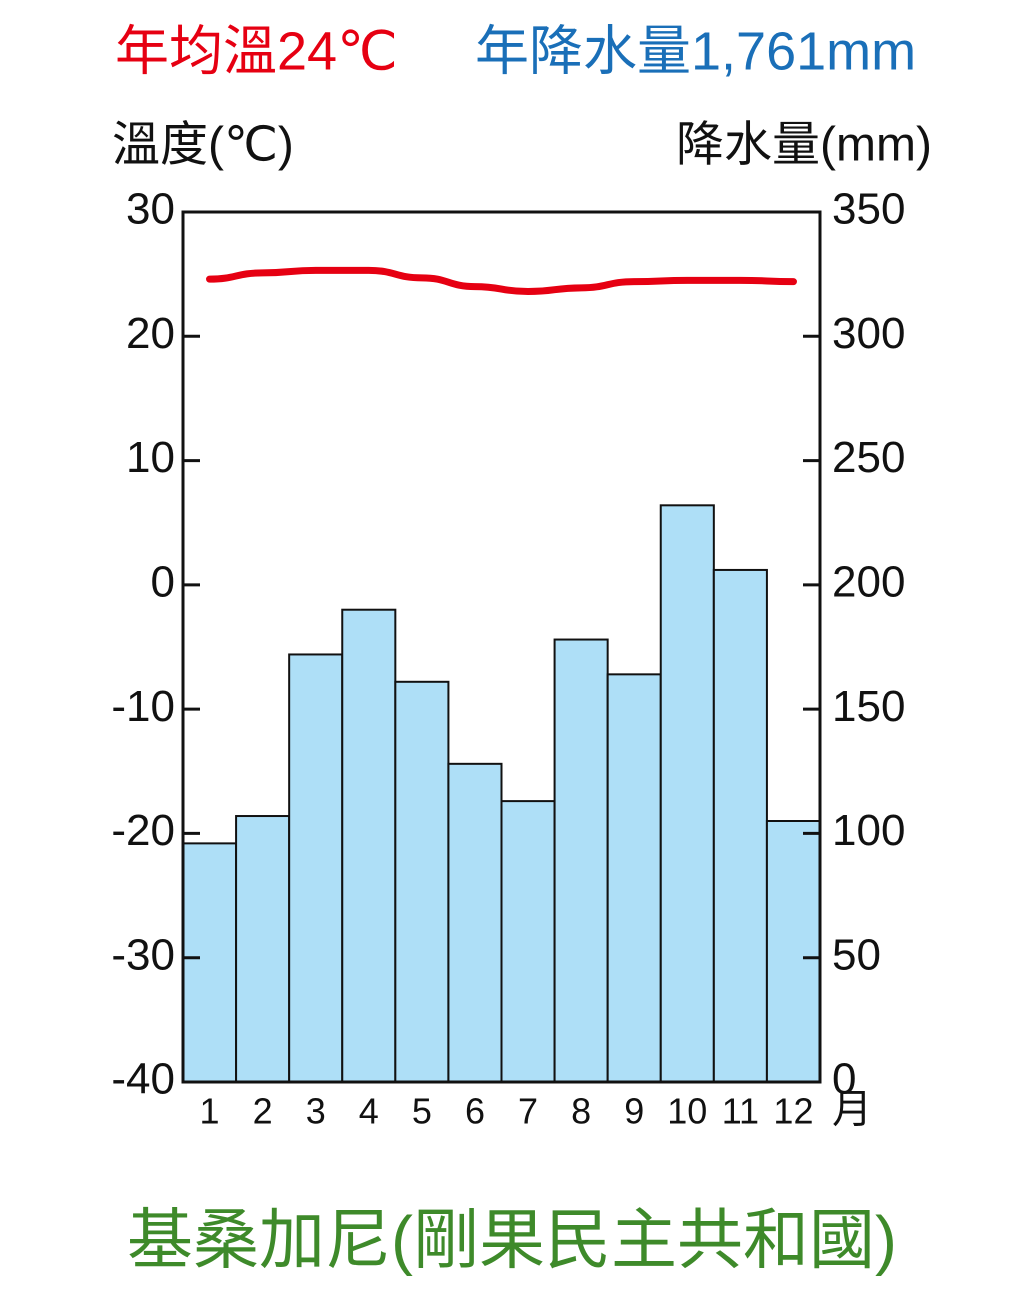 This screenshot has width=1024, height=1303. Describe the element at coordinates (501, 281) in the screenshot. I see `temperature-line` at that location.